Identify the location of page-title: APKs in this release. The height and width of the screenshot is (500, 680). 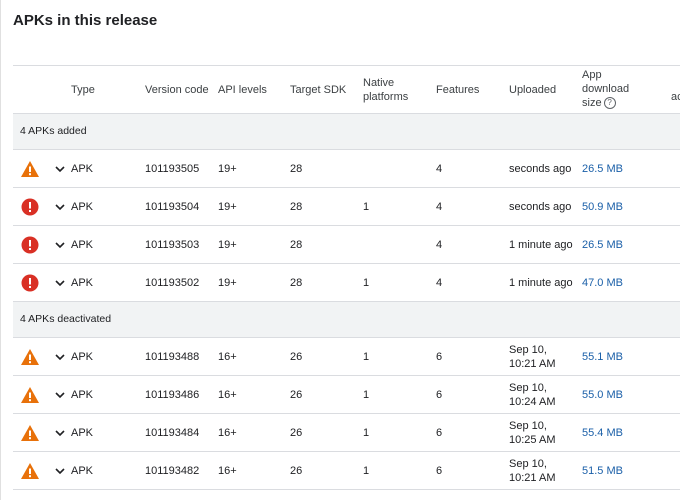
(85, 20).